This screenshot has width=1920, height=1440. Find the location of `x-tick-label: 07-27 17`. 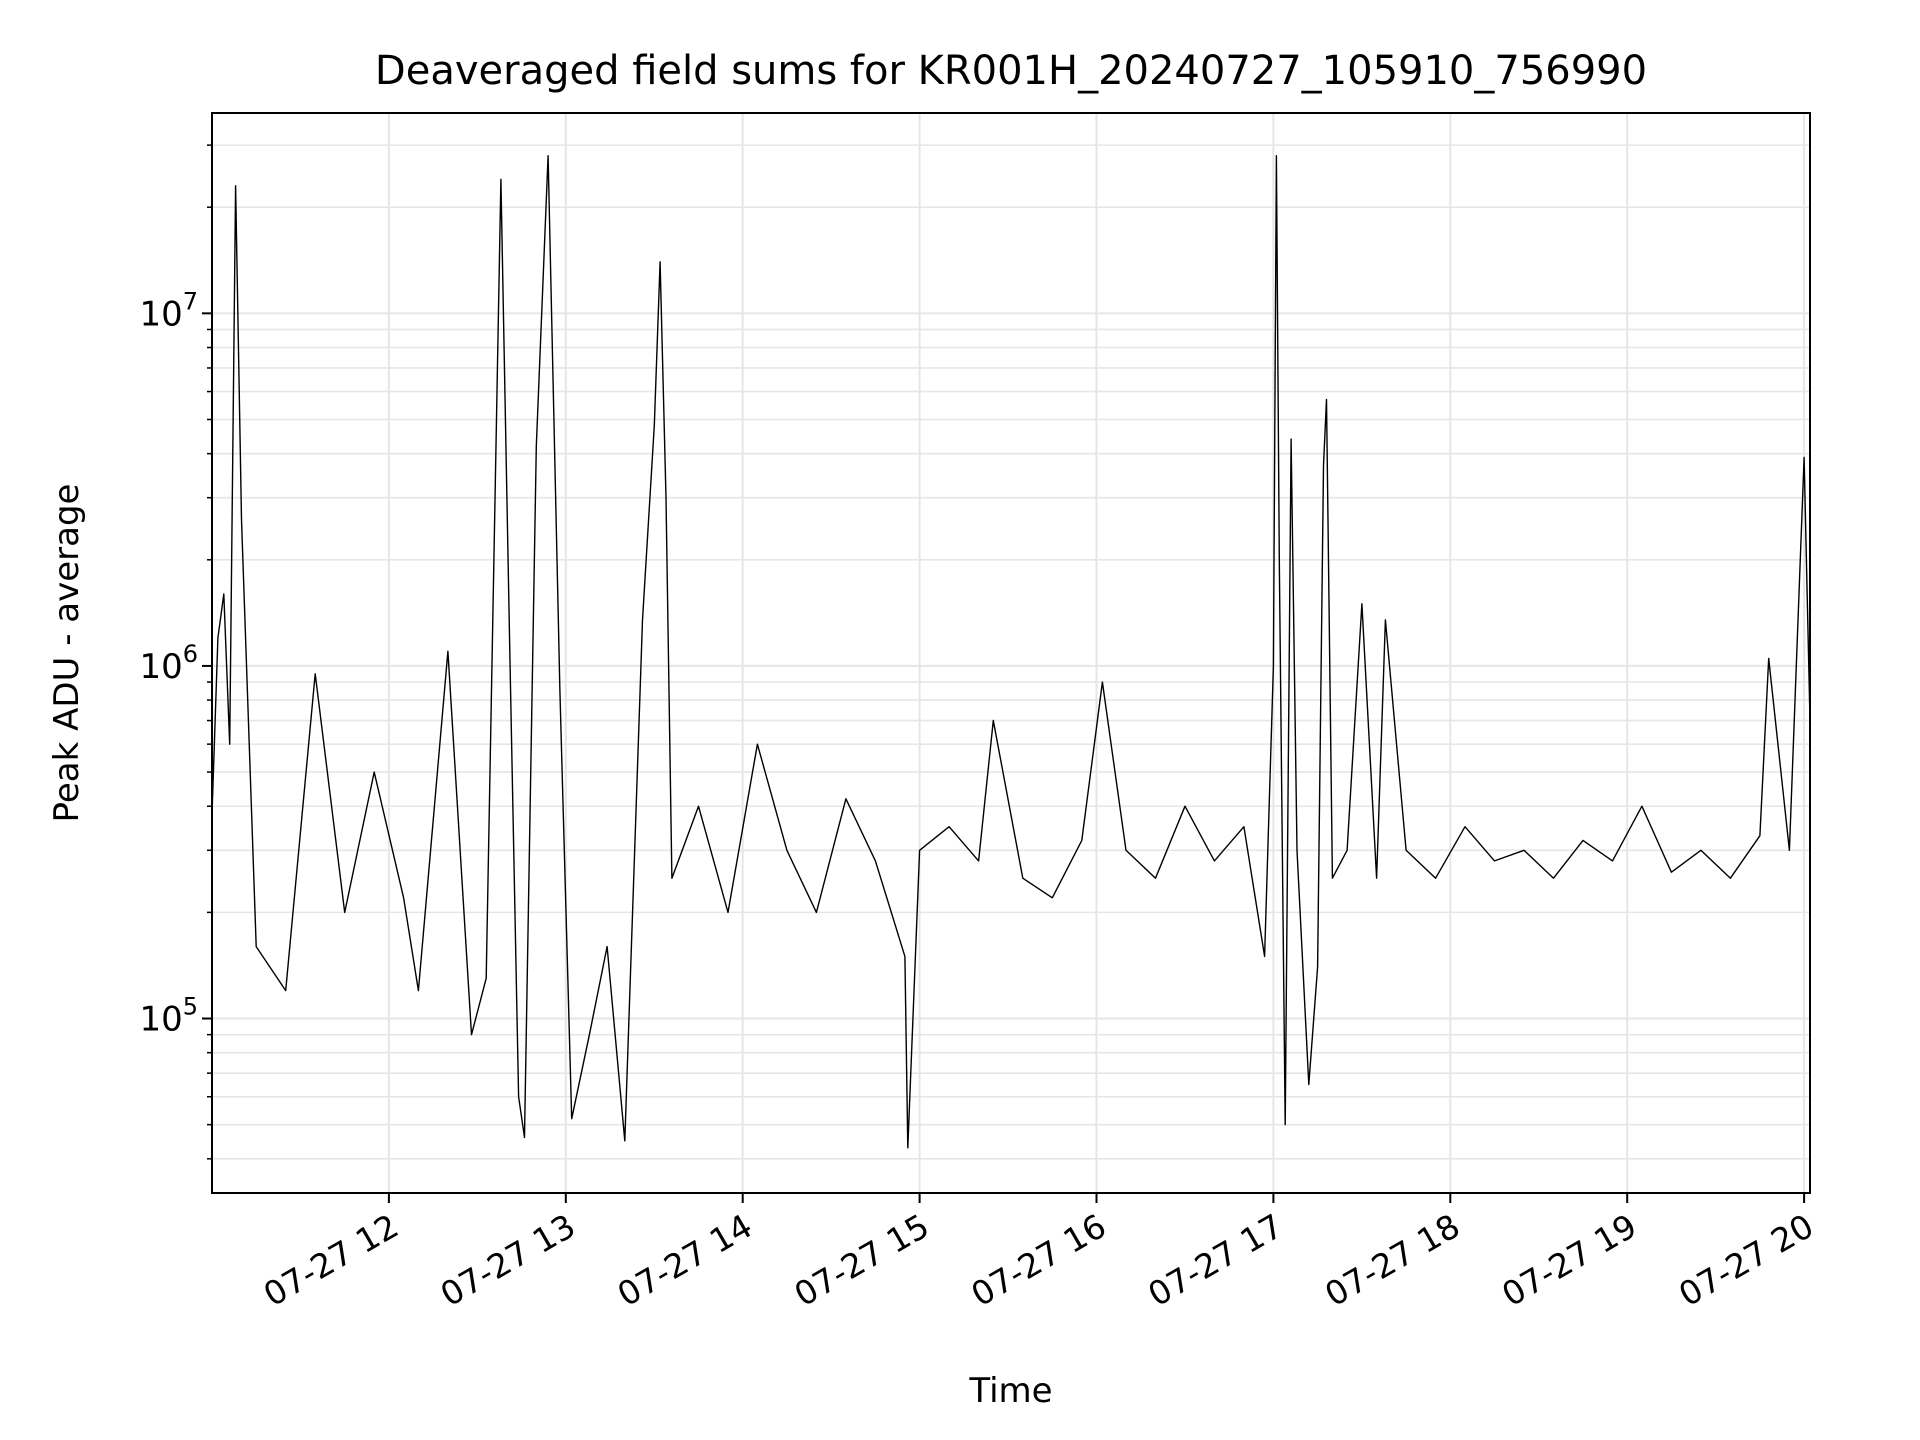

x-tick-label: 07-27 17 is located at coordinates (1215, 1260).